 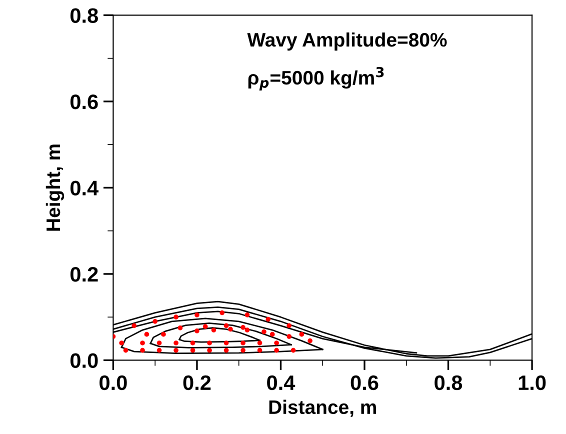 What do you see at coordinates (448, 382) in the screenshot?
I see `x-tick-label: 0.8` at bounding box center [448, 382].